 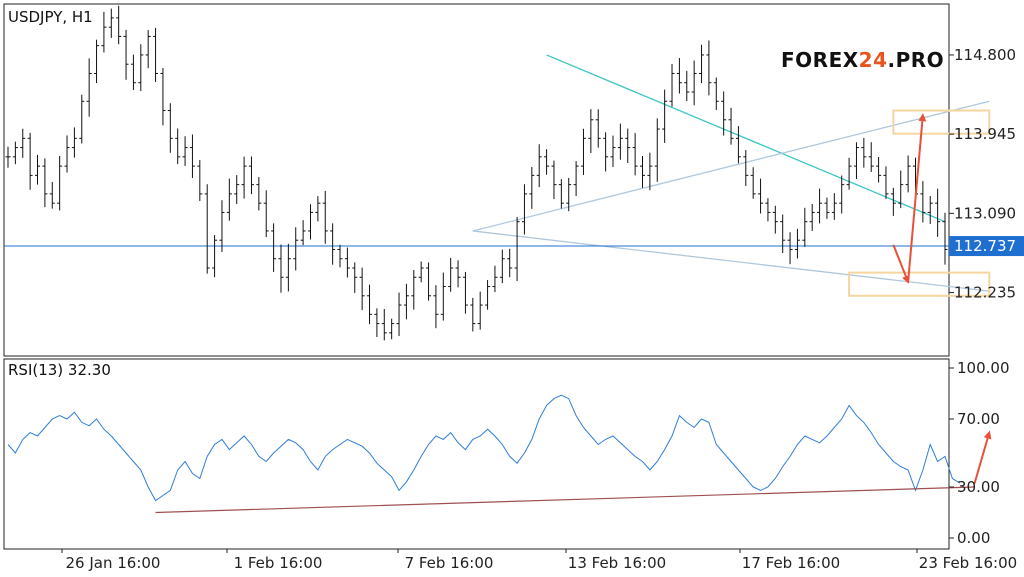 What do you see at coordinates (820, 60) in the screenshot?
I see `logo-text-forex: FOREX` at bounding box center [820, 60].